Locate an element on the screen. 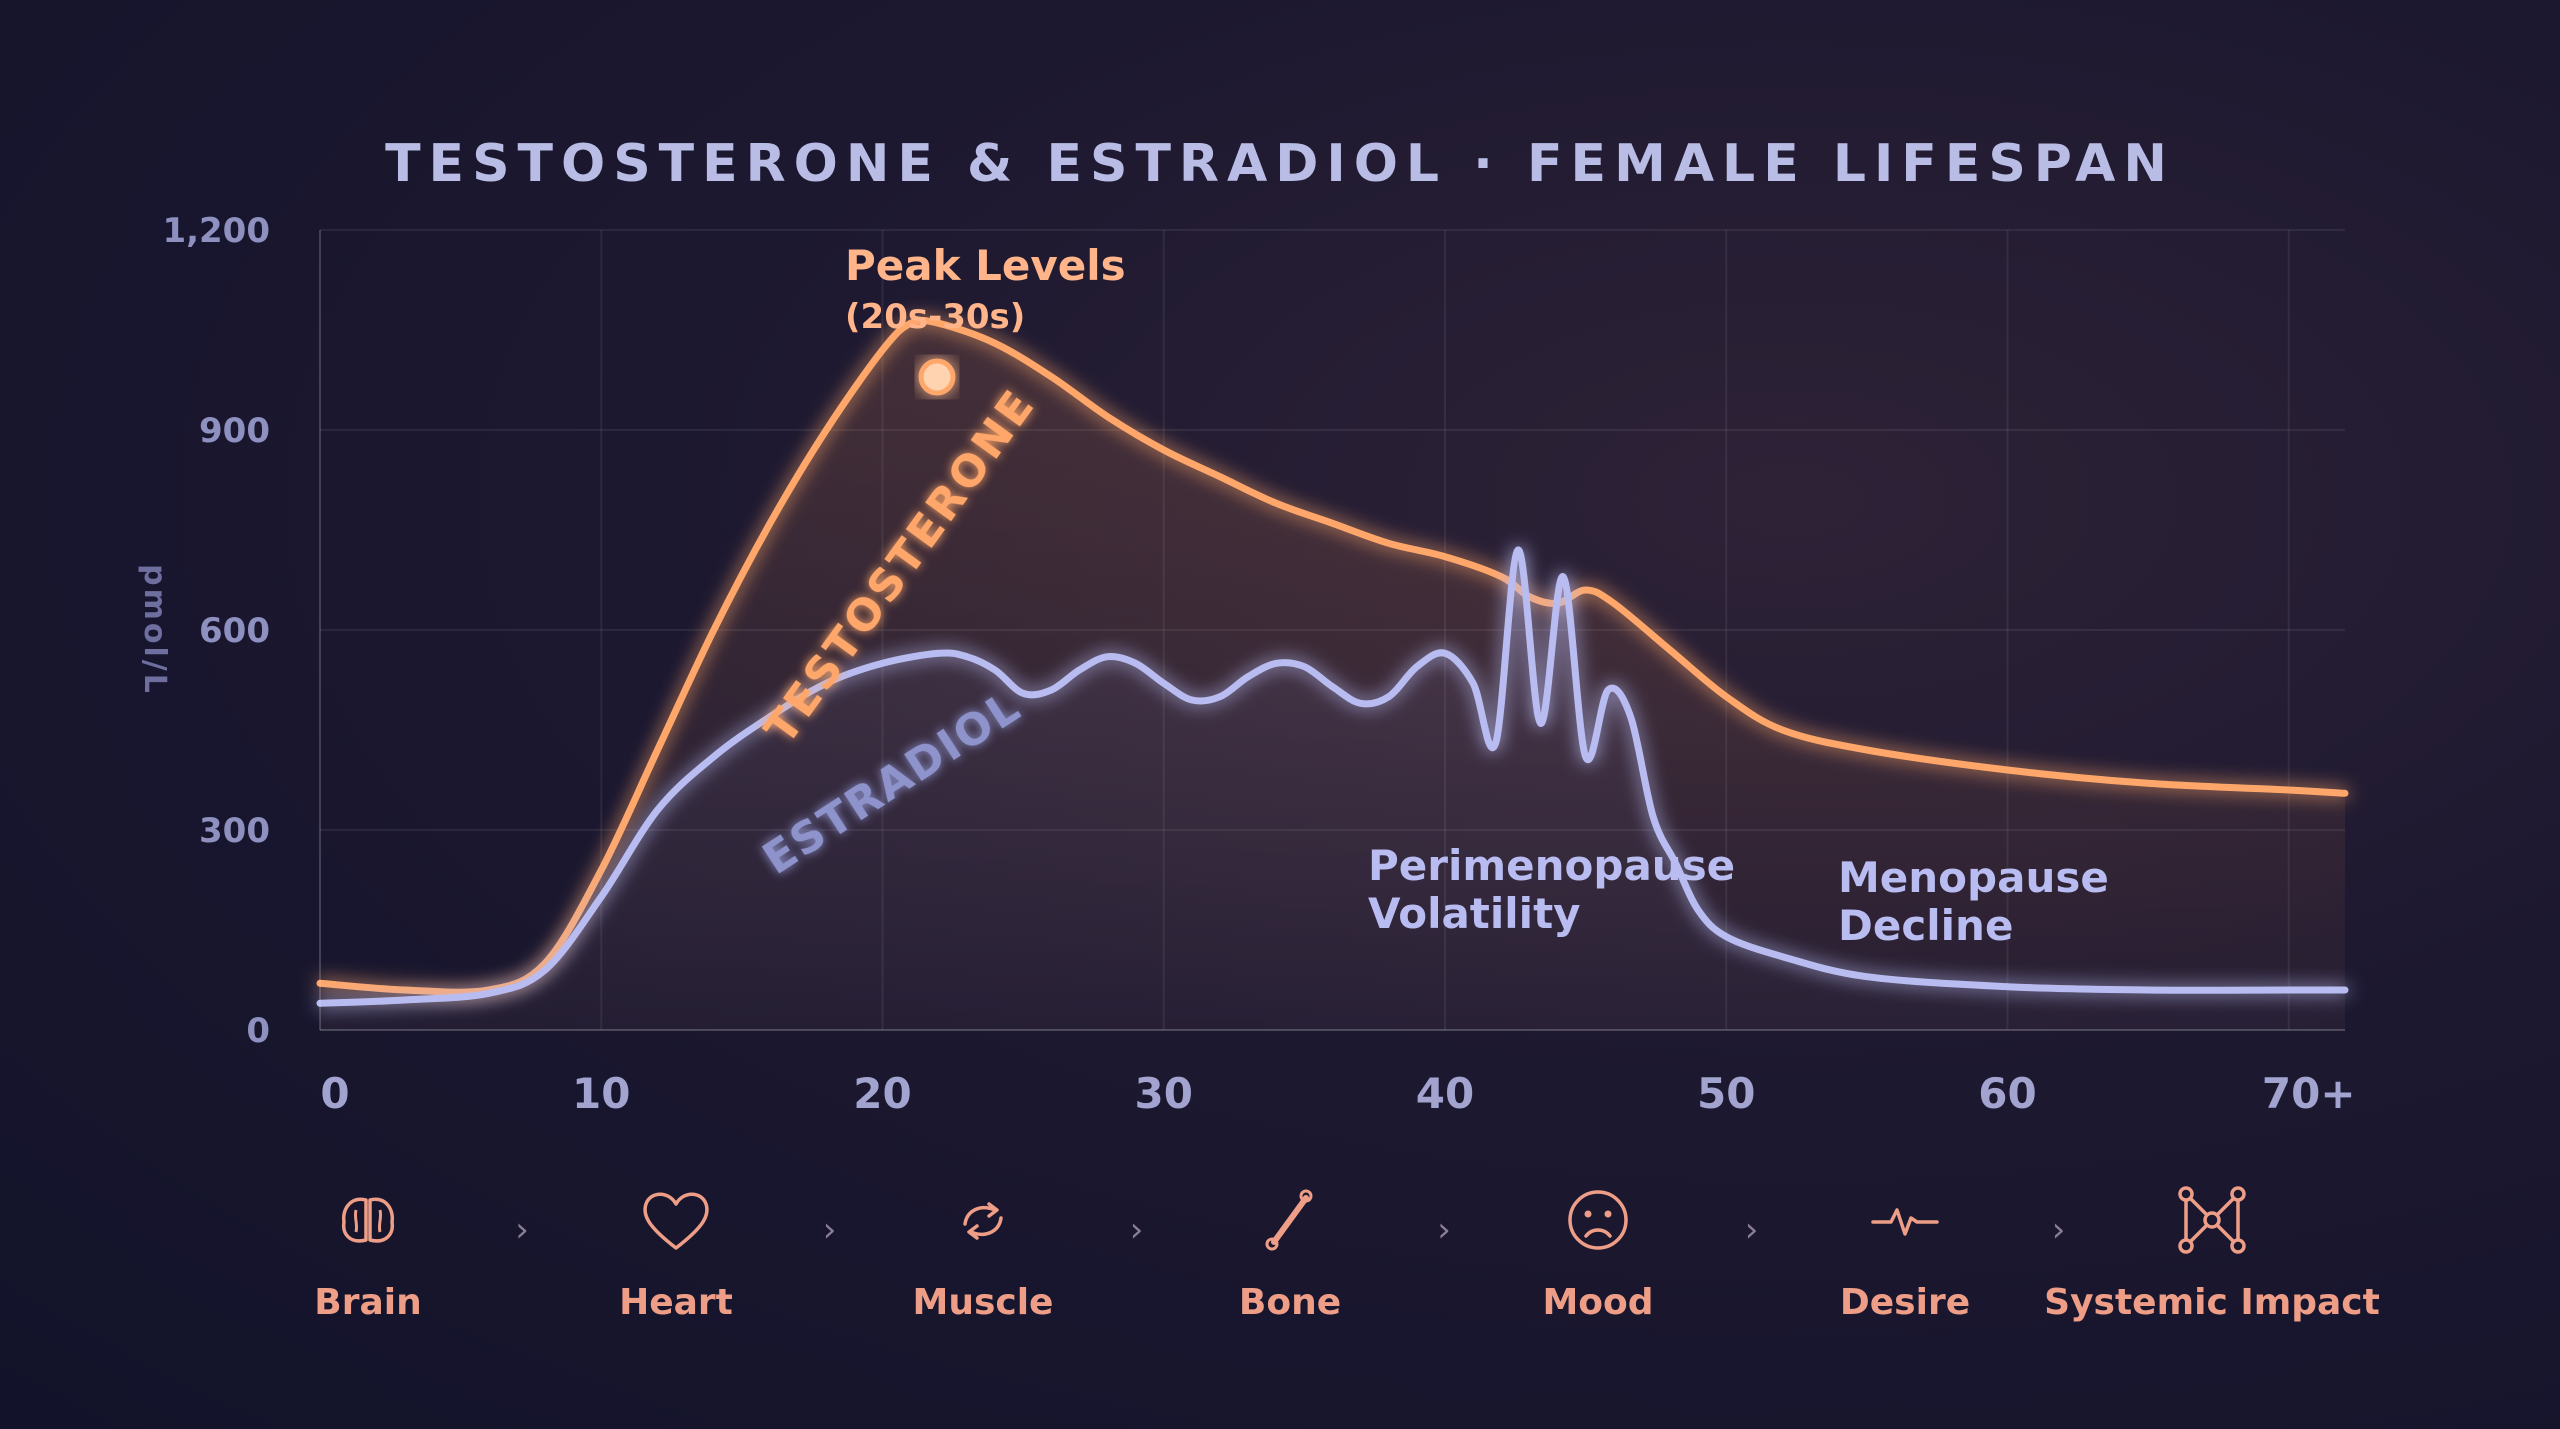  organ-label: Systemic Impact is located at coordinates (2212, 1302).